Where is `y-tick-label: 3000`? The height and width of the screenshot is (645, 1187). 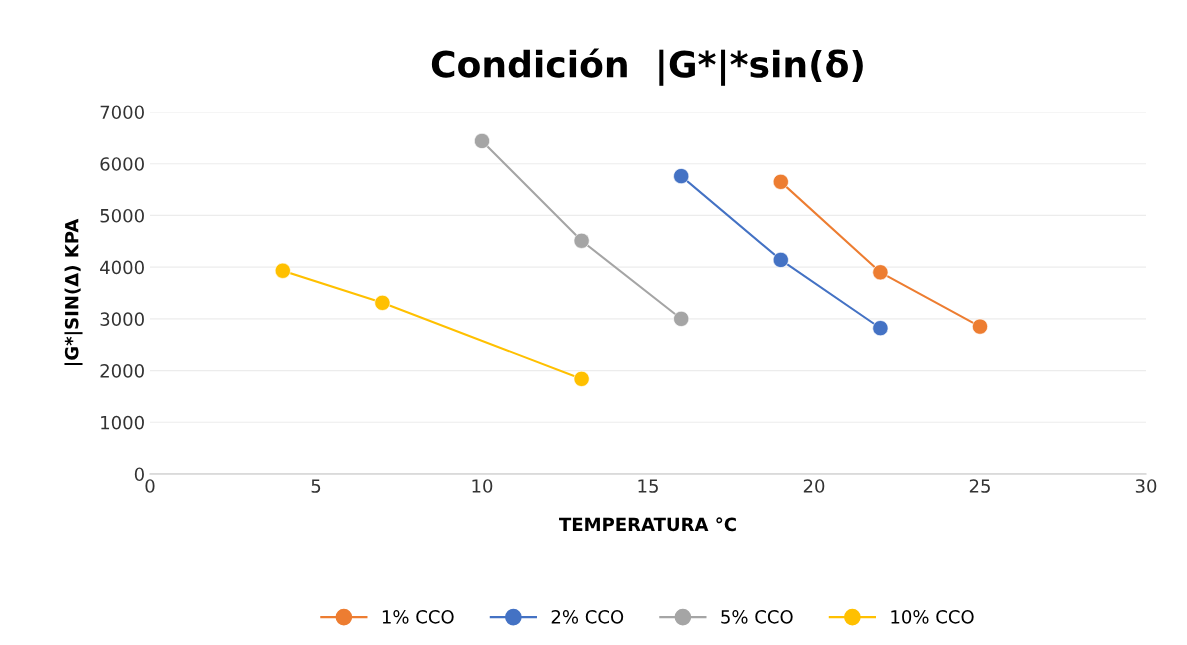 y-tick-label: 3000 is located at coordinates (122, 319).